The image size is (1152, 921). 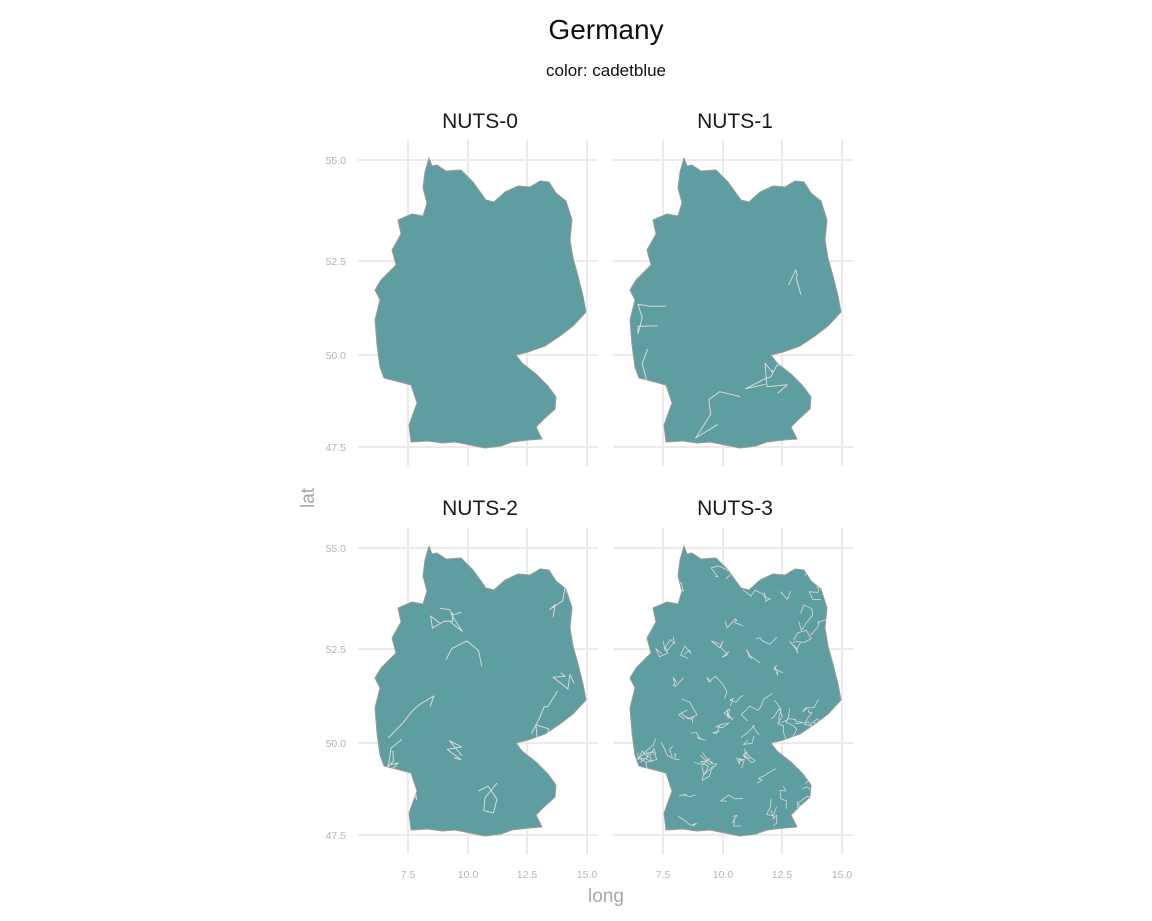 I want to click on panel-label: NUTS-0, so click(x=480, y=121).